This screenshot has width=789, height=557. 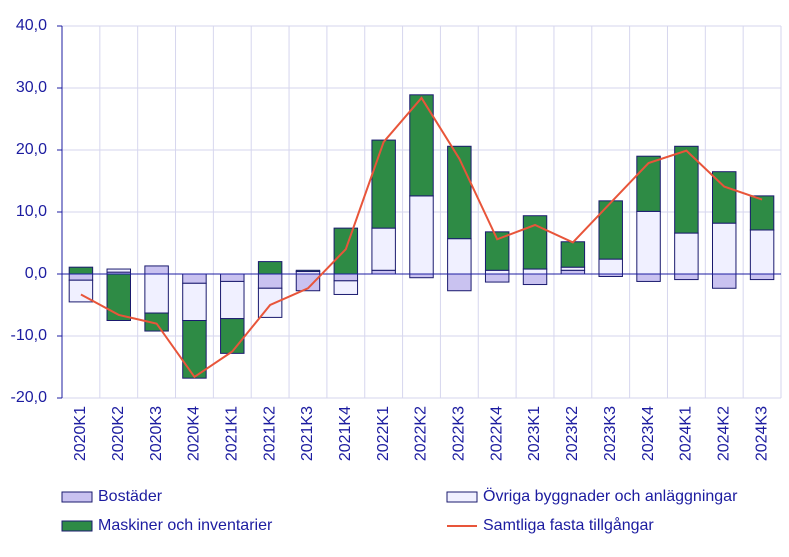 What do you see at coordinates (194, 433) in the screenshot?
I see `x-tick-label: 2020K4` at bounding box center [194, 433].